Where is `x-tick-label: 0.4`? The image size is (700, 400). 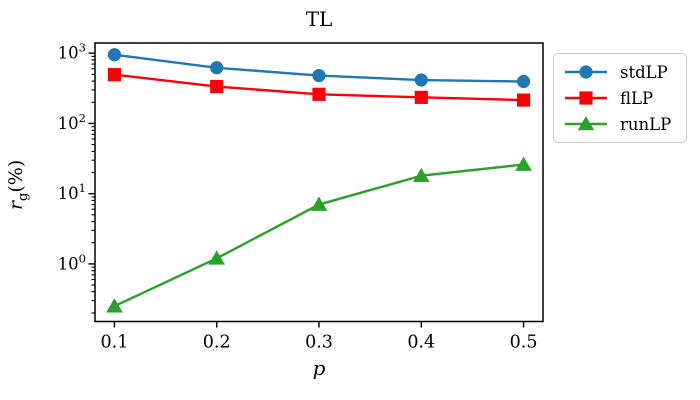 x-tick-label: 0.4 is located at coordinates (421, 343).